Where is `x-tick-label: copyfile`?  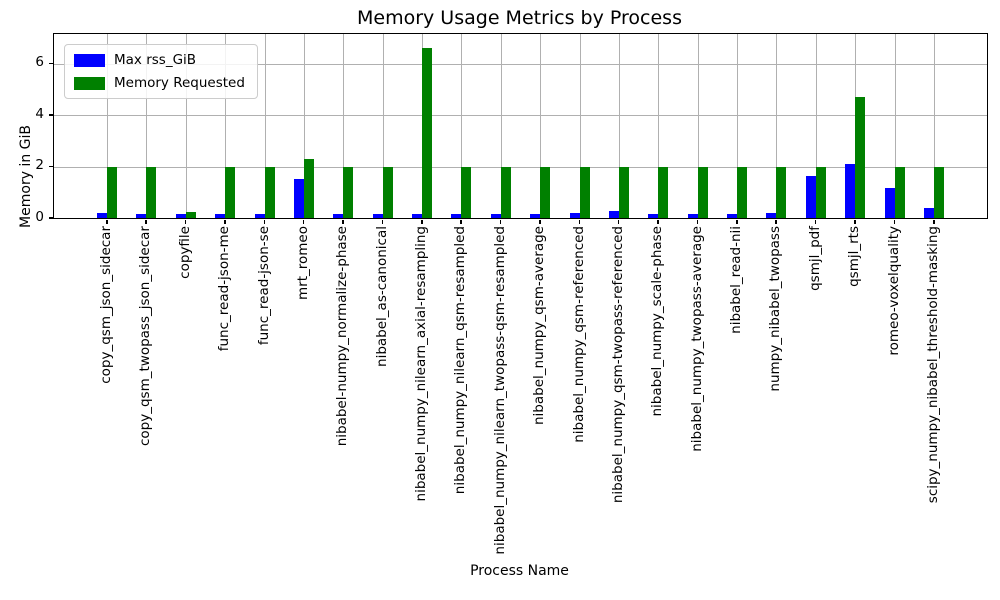 x-tick-label: copyfile is located at coordinates (184, 252).